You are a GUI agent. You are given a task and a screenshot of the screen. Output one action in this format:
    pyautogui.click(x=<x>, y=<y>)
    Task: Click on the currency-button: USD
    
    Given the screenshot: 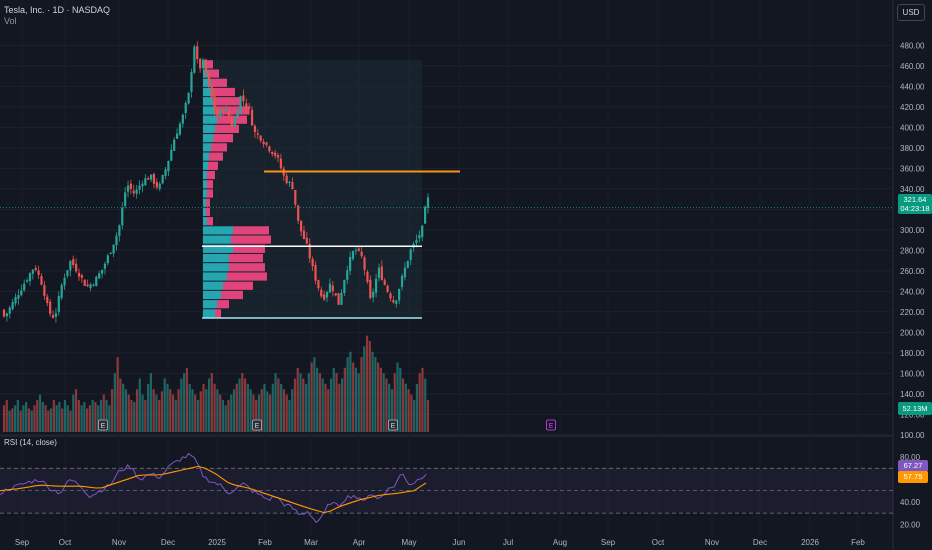 What is the action you would take?
    pyautogui.click(x=911, y=12)
    